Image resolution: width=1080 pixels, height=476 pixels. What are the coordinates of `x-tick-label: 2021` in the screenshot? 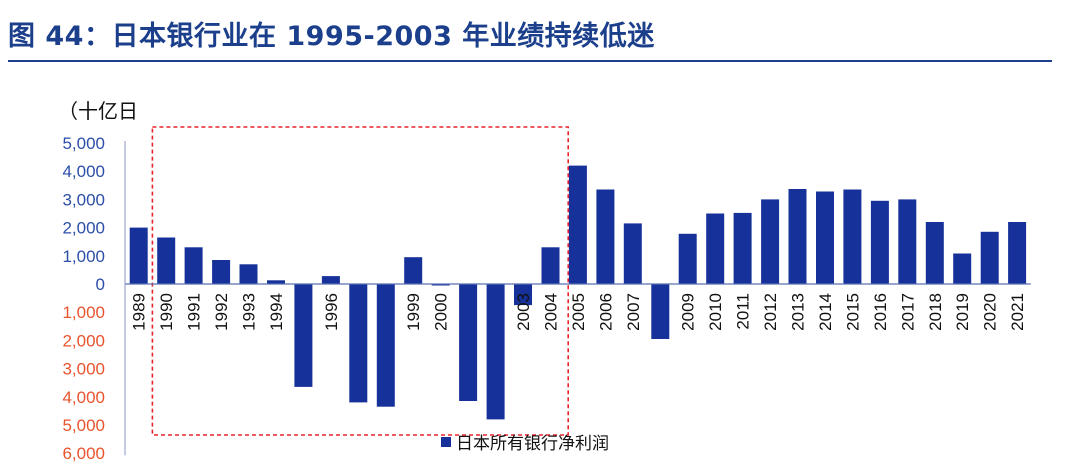 It's located at (1017, 312).